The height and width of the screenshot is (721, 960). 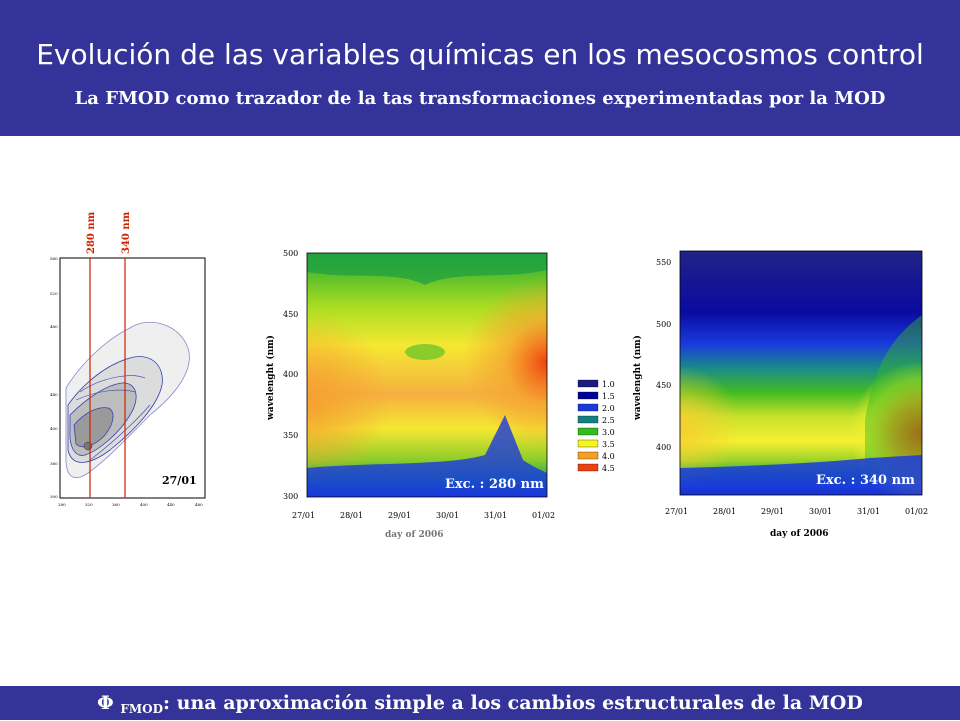 I want to click on h340-annotation: Exc. : 340 nm, so click(x=865, y=480).